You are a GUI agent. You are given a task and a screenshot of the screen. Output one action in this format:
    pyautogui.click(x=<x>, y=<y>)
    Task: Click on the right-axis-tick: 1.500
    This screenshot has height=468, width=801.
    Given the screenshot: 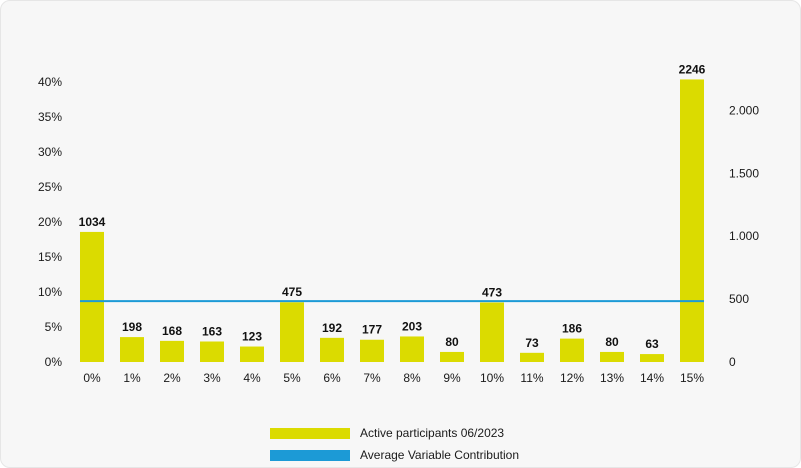 What is the action you would take?
    pyautogui.click(x=744, y=173)
    